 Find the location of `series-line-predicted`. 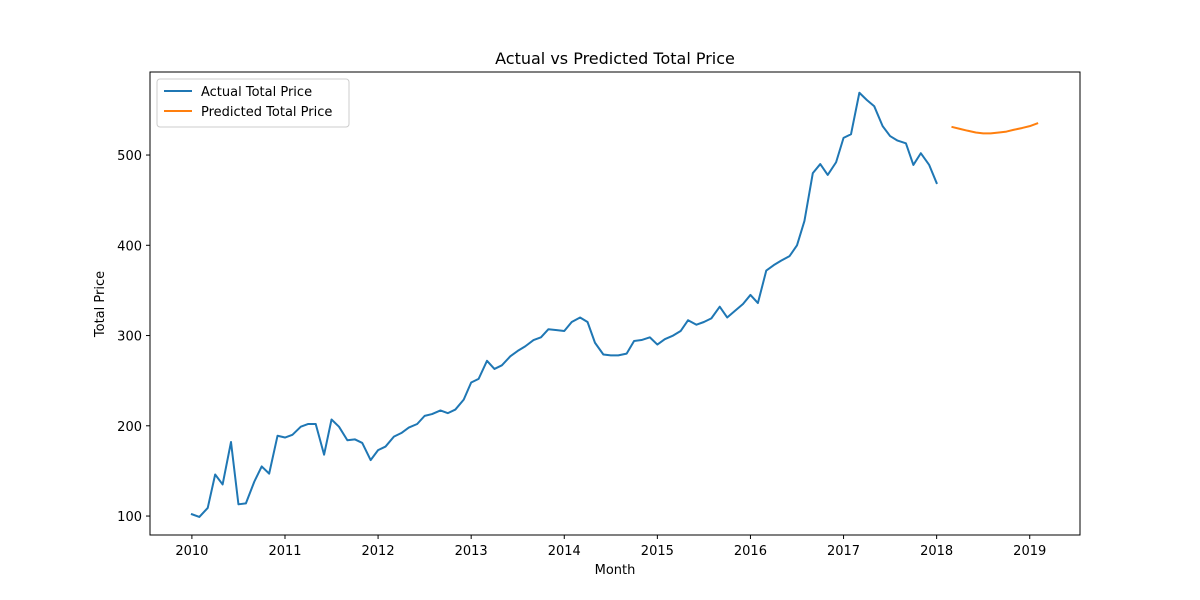

series-line-predicted is located at coordinates (995, 128).